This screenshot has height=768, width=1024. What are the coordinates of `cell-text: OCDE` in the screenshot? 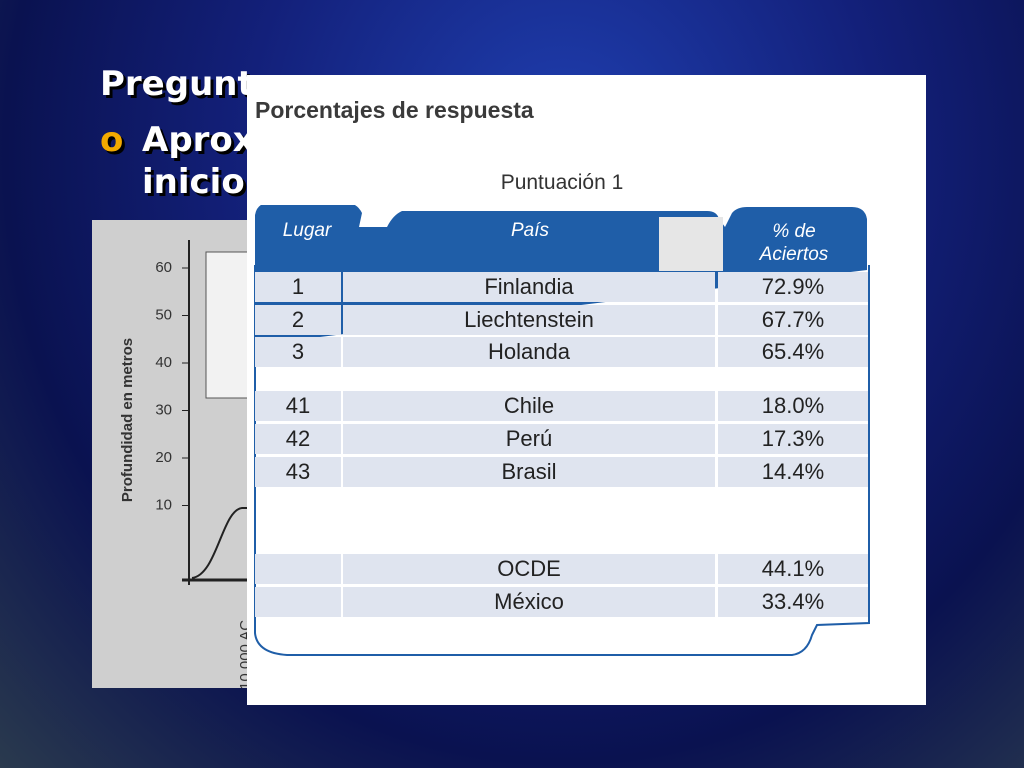 It's located at (529, 568).